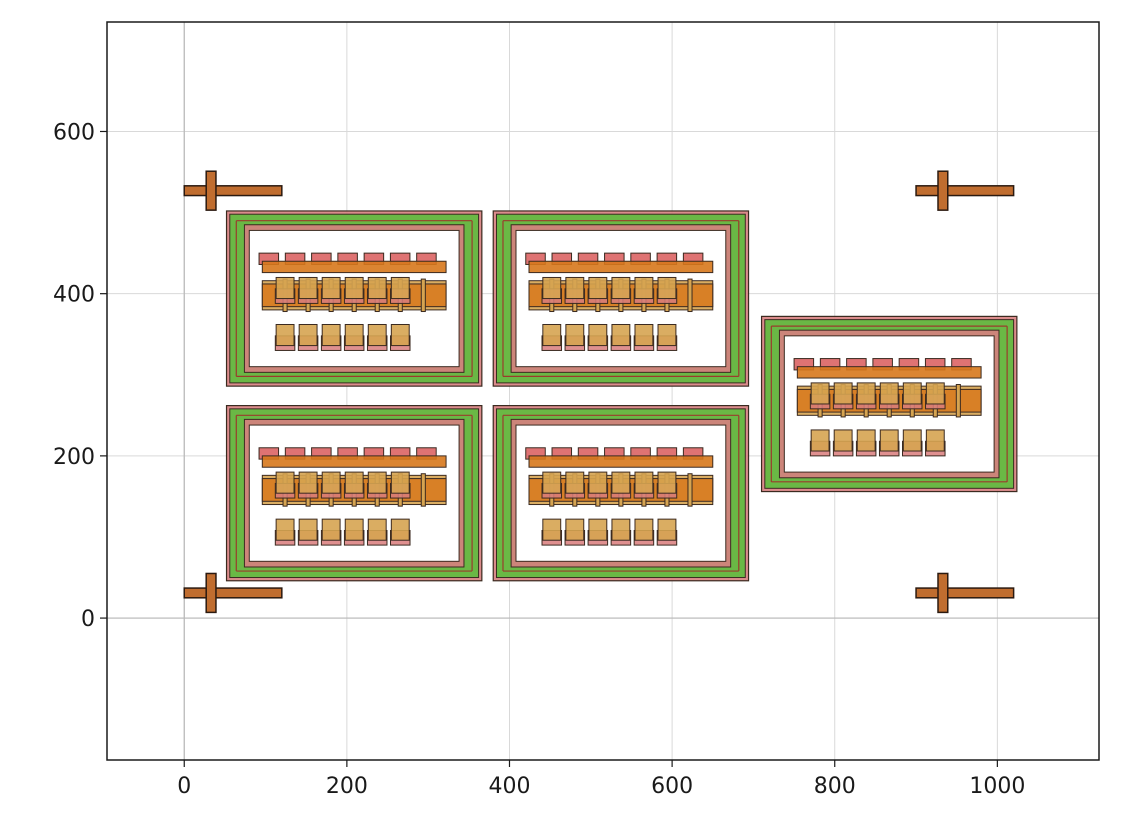 This screenshot has width=1146, height=820. What do you see at coordinates (347, 786) in the screenshot?
I see `x-tick-label: 200` at bounding box center [347, 786].